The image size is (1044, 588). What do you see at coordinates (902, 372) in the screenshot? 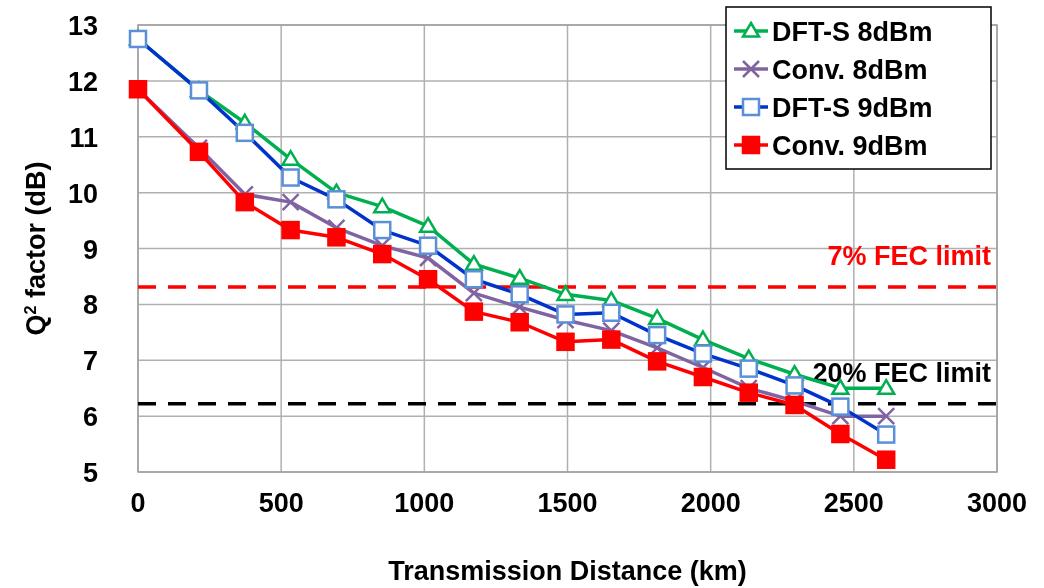
I see `ref-line-label: 20% FEC limit` at bounding box center [902, 372].